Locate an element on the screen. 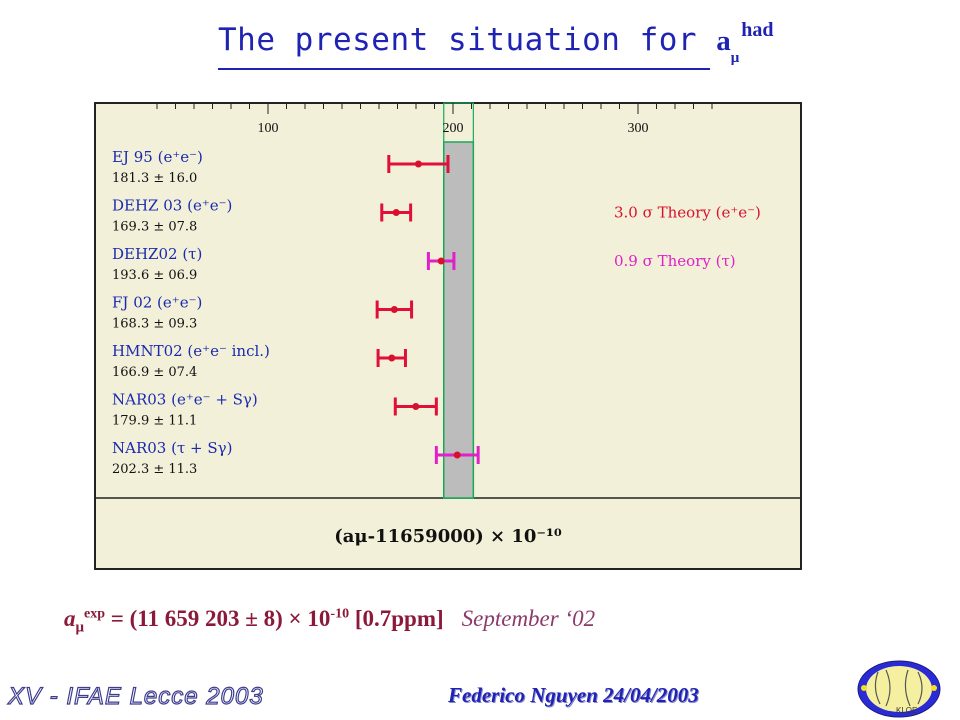 The height and width of the screenshot is (720, 960). theory-annotation: 3.0 σ Theory (e⁺e⁻) is located at coordinates (687, 213).